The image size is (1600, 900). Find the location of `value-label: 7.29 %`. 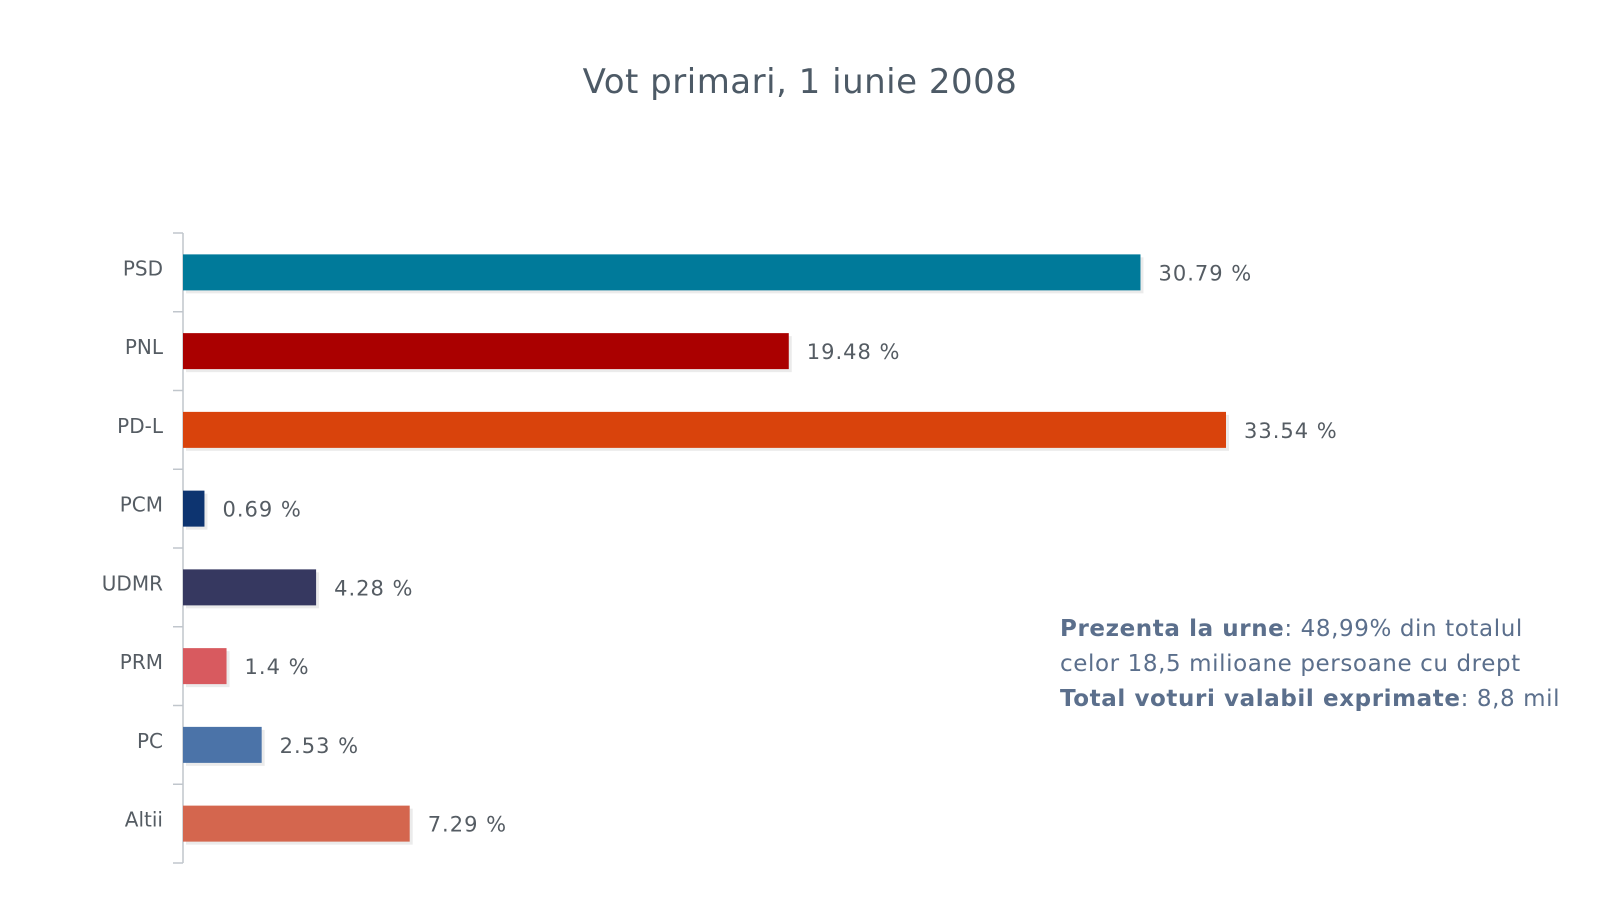

value-label: 7.29 % is located at coordinates (467, 825).